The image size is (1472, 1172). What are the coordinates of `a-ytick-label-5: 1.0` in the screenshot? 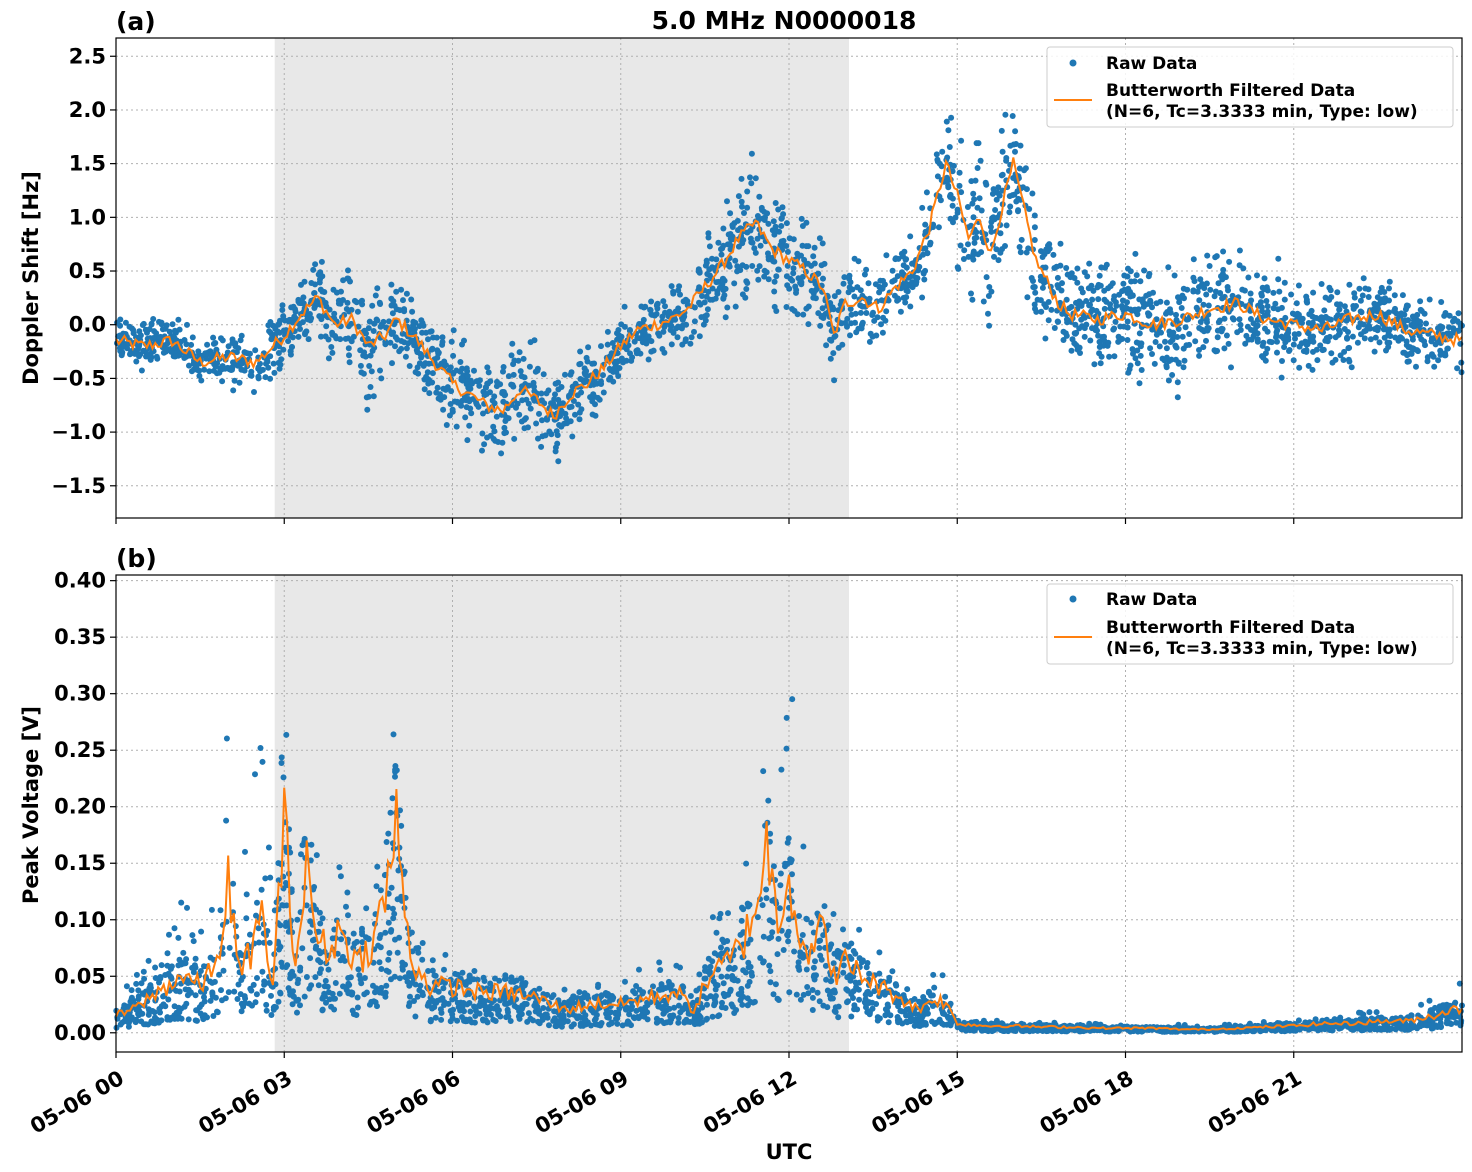 It's located at (87, 217).